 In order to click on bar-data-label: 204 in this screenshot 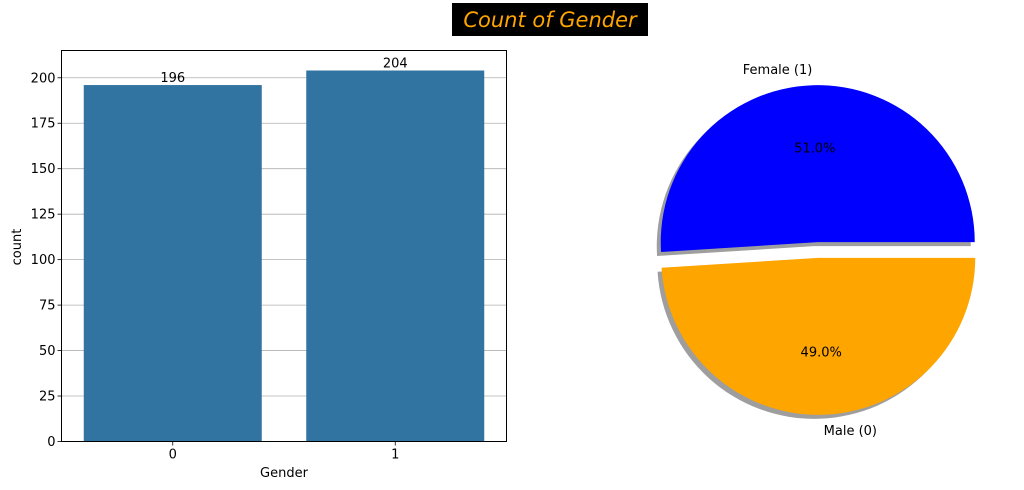, I will do `click(395, 64)`.